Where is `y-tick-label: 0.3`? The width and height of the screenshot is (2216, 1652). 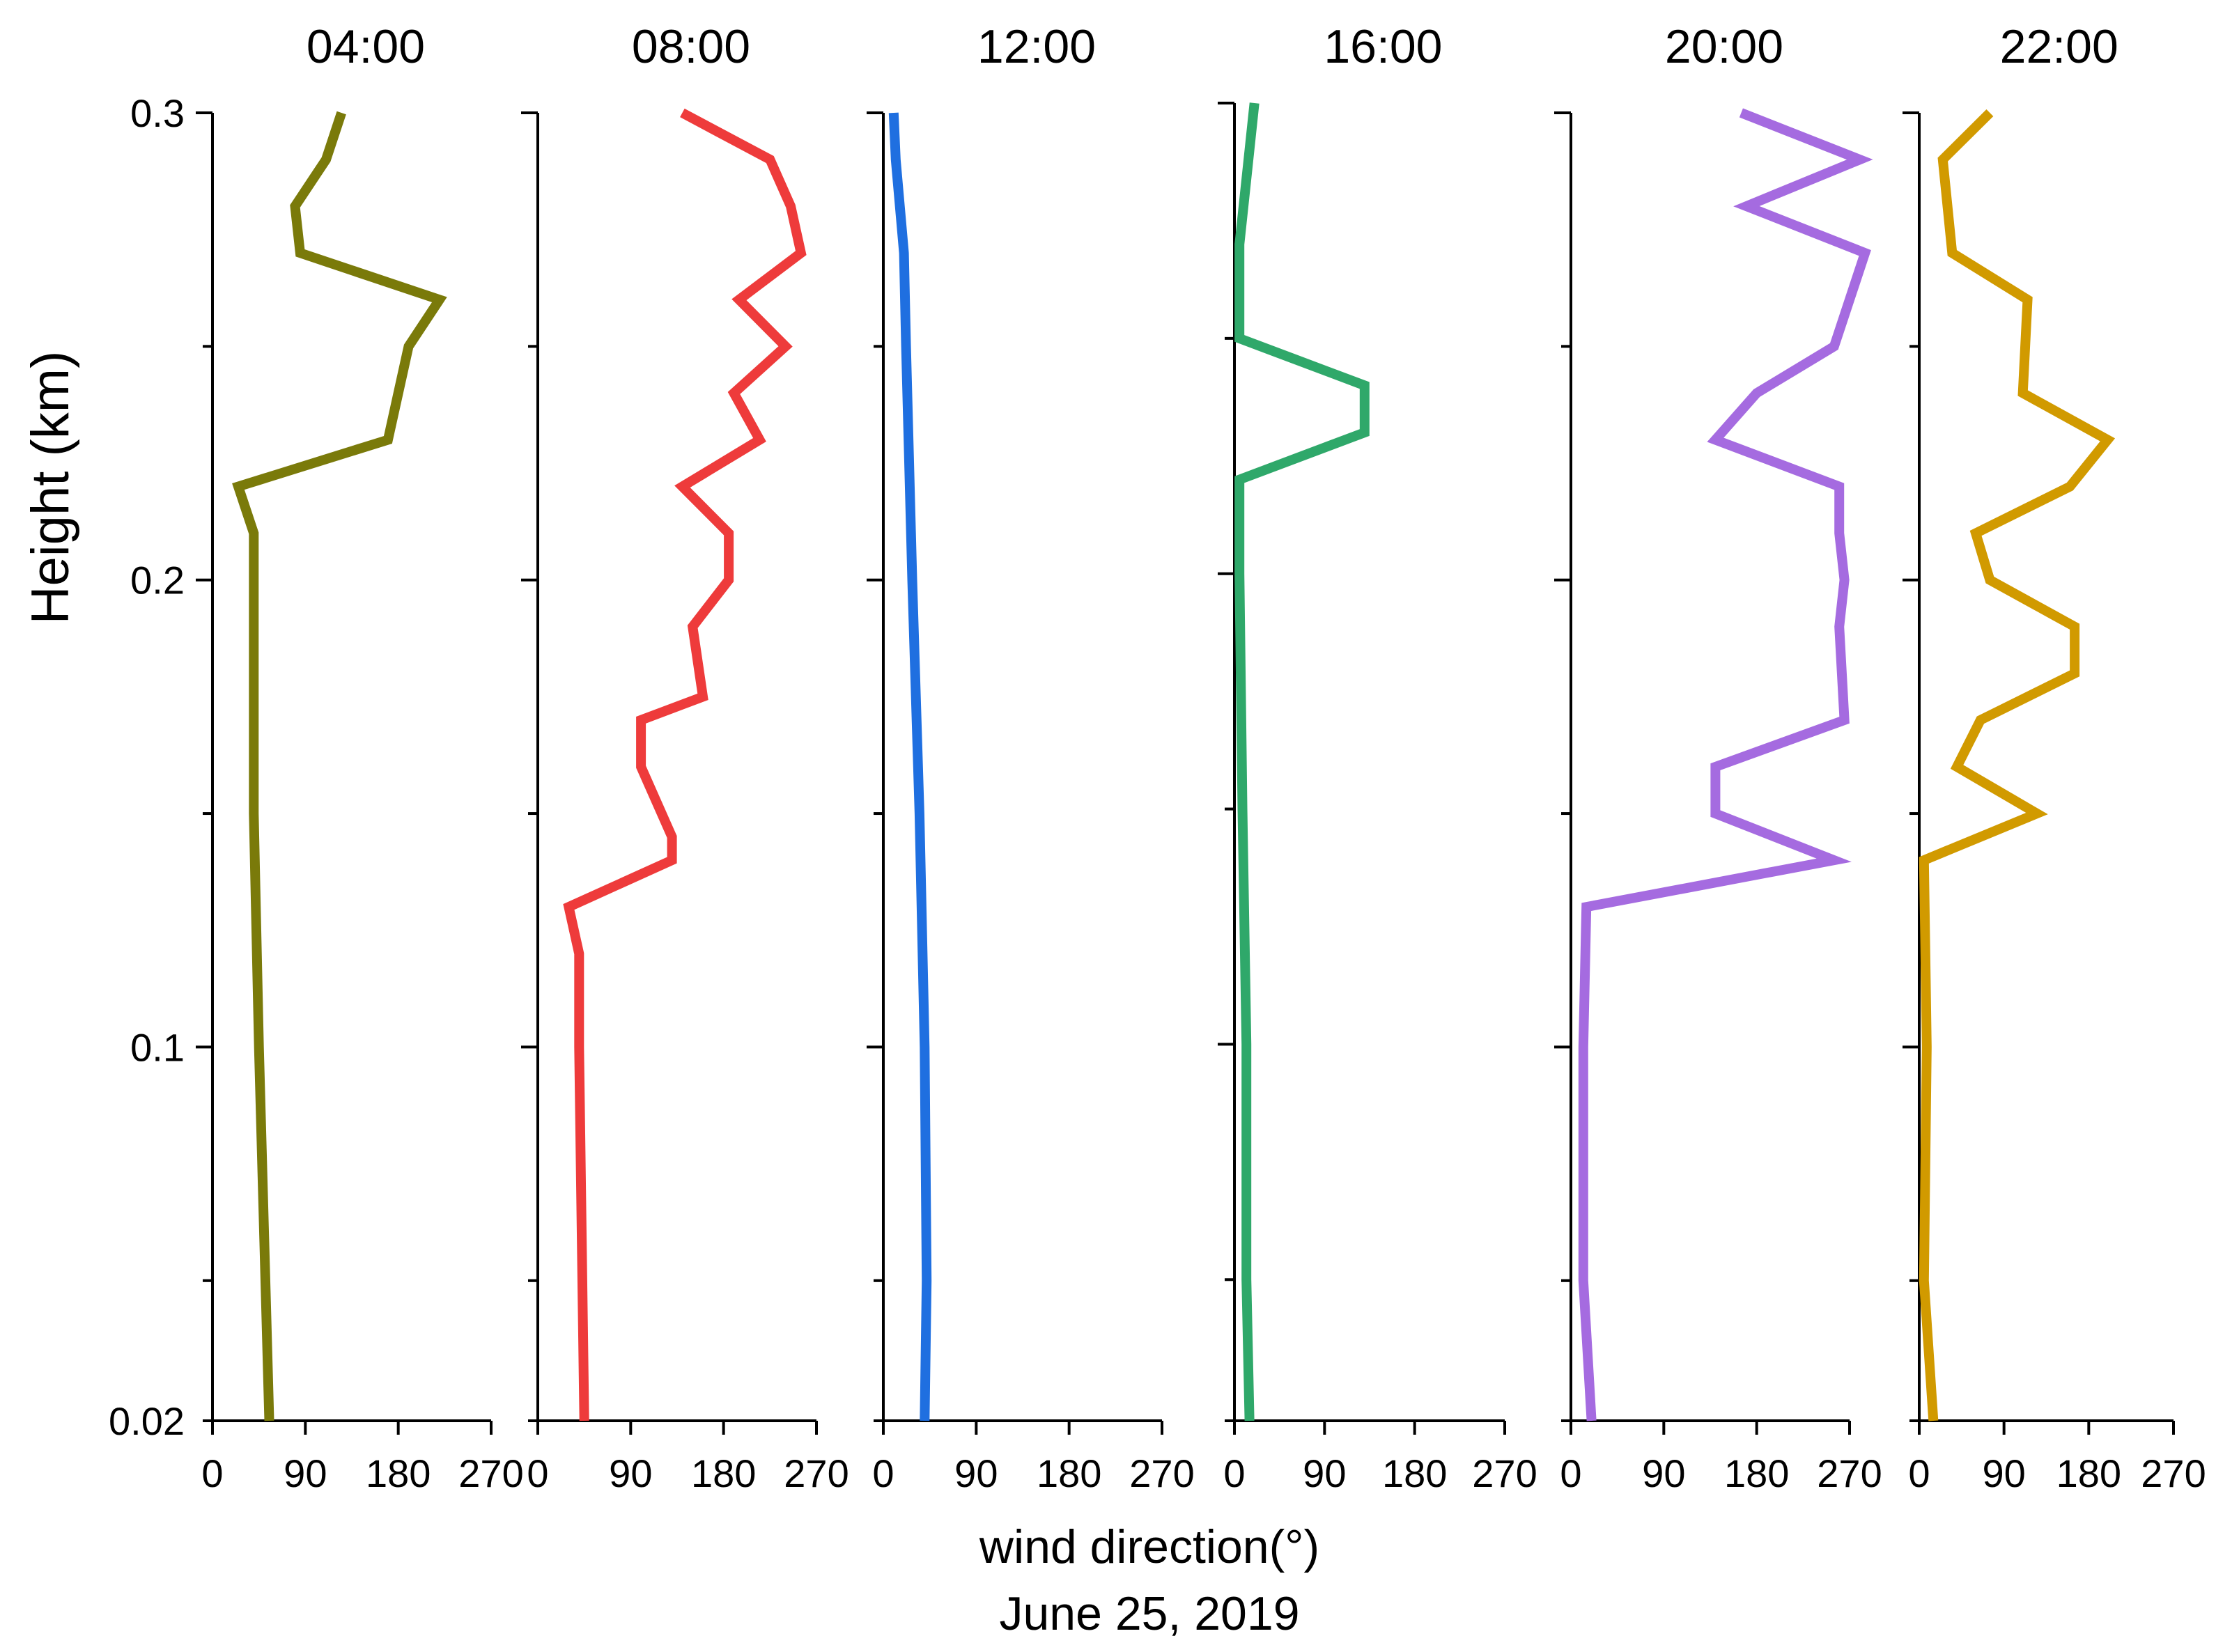
y-tick-label: 0.3 is located at coordinates (157, 113).